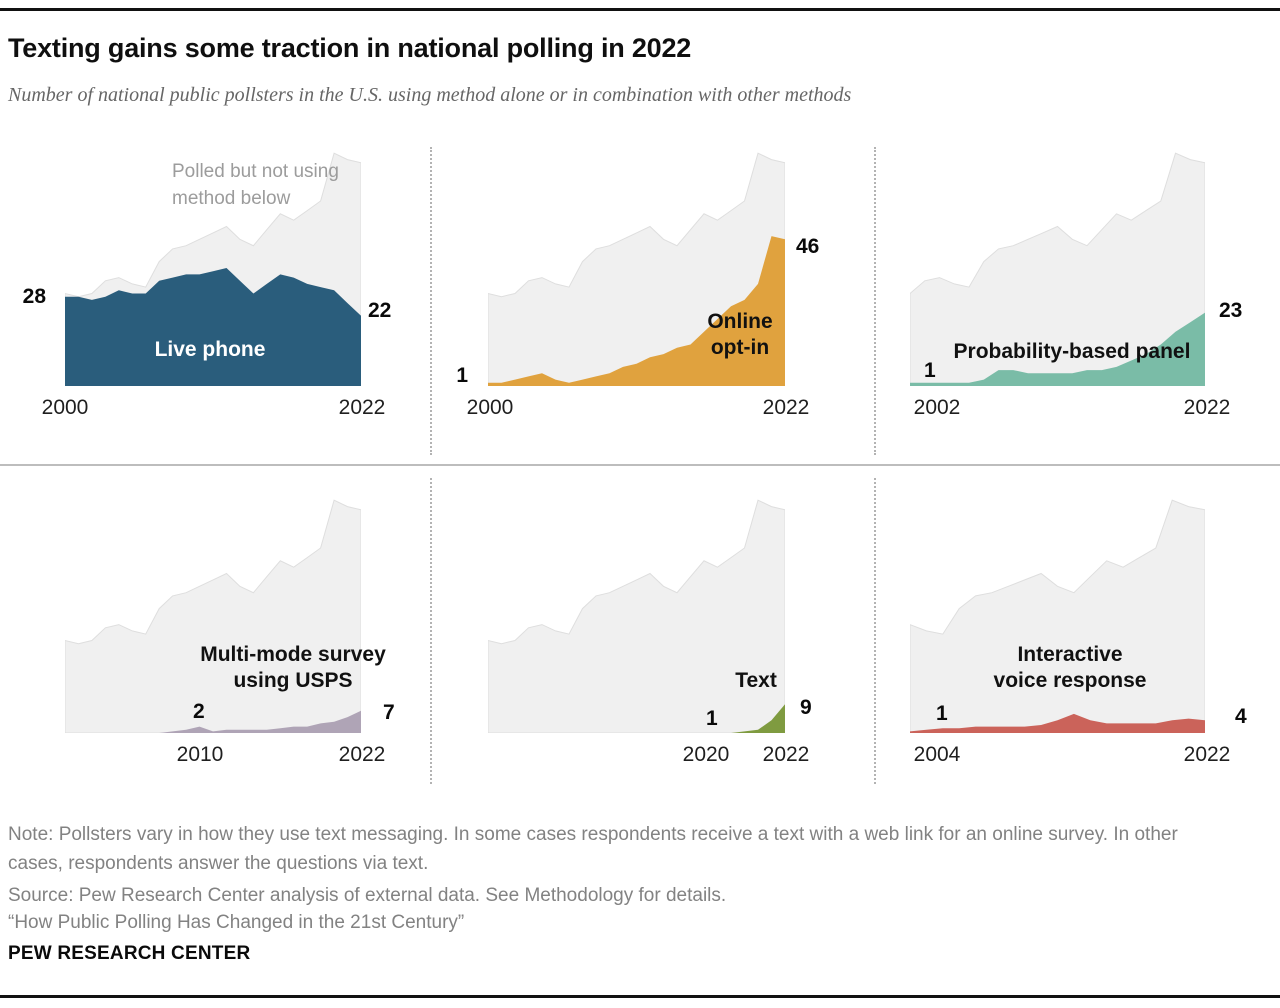 The image size is (1280, 1008). Describe the element at coordinates (210, 349) in the screenshot. I see `method-label-live-phone: Live phone` at that location.